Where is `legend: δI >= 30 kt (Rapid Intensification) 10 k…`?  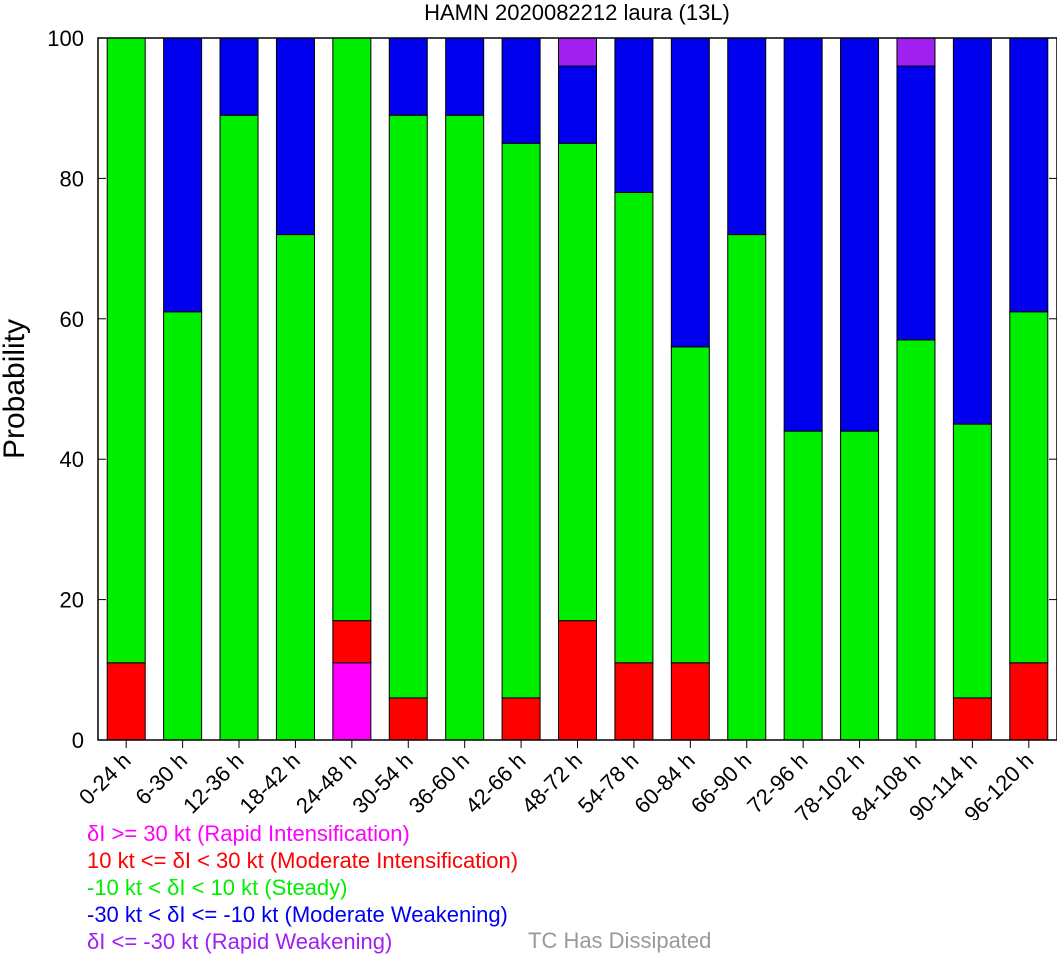 legend: δI >= 30 kt (Rapid Intensification) 10 k… is located at coordinates (302, 887).